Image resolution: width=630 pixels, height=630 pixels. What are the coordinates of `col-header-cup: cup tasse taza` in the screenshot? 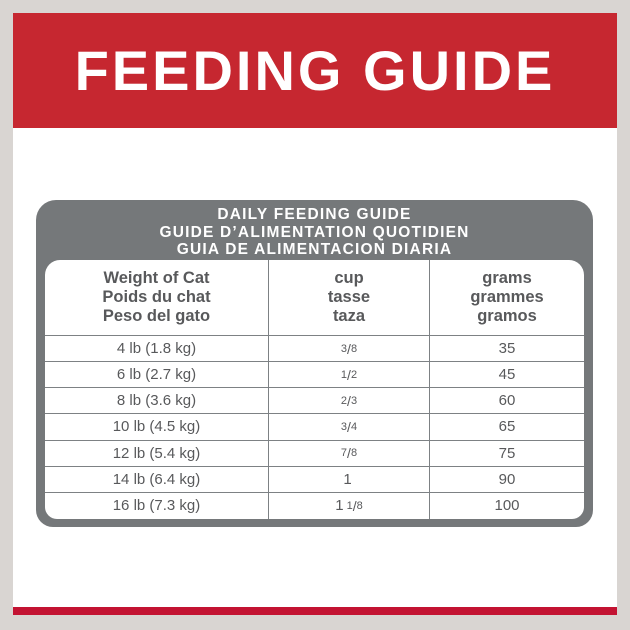 It's located at (349, 298).